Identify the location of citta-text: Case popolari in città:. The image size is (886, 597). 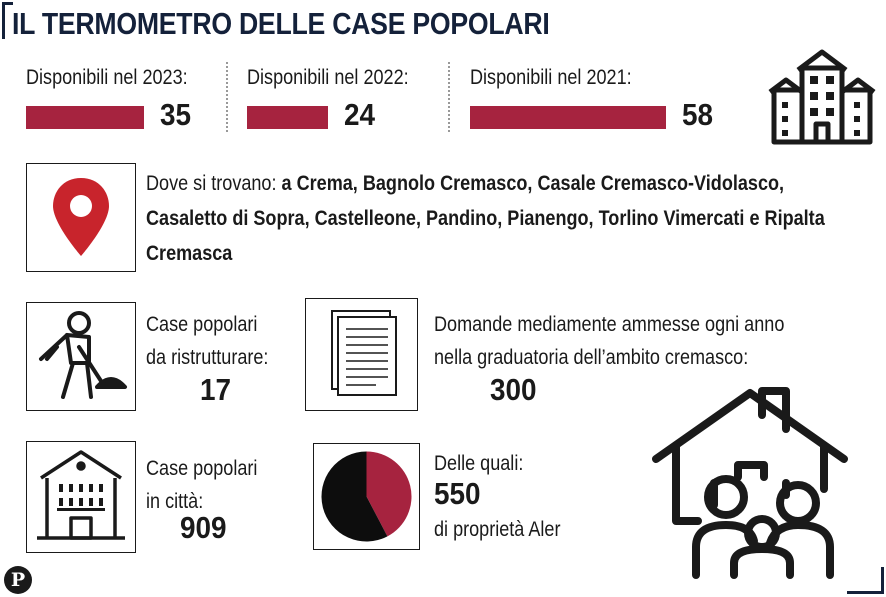
(201, 485).